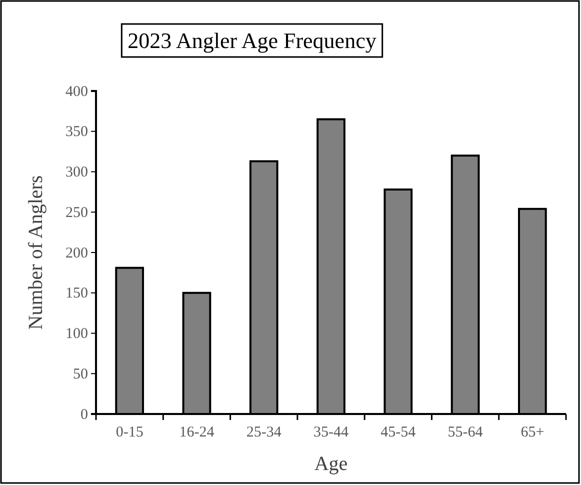 The width and height of the screenshot is (581, 485). What do you see at coordinates (80, 374) in the screenshot?
I see `y-tick-label: 50` at bounding box center [80, 374].